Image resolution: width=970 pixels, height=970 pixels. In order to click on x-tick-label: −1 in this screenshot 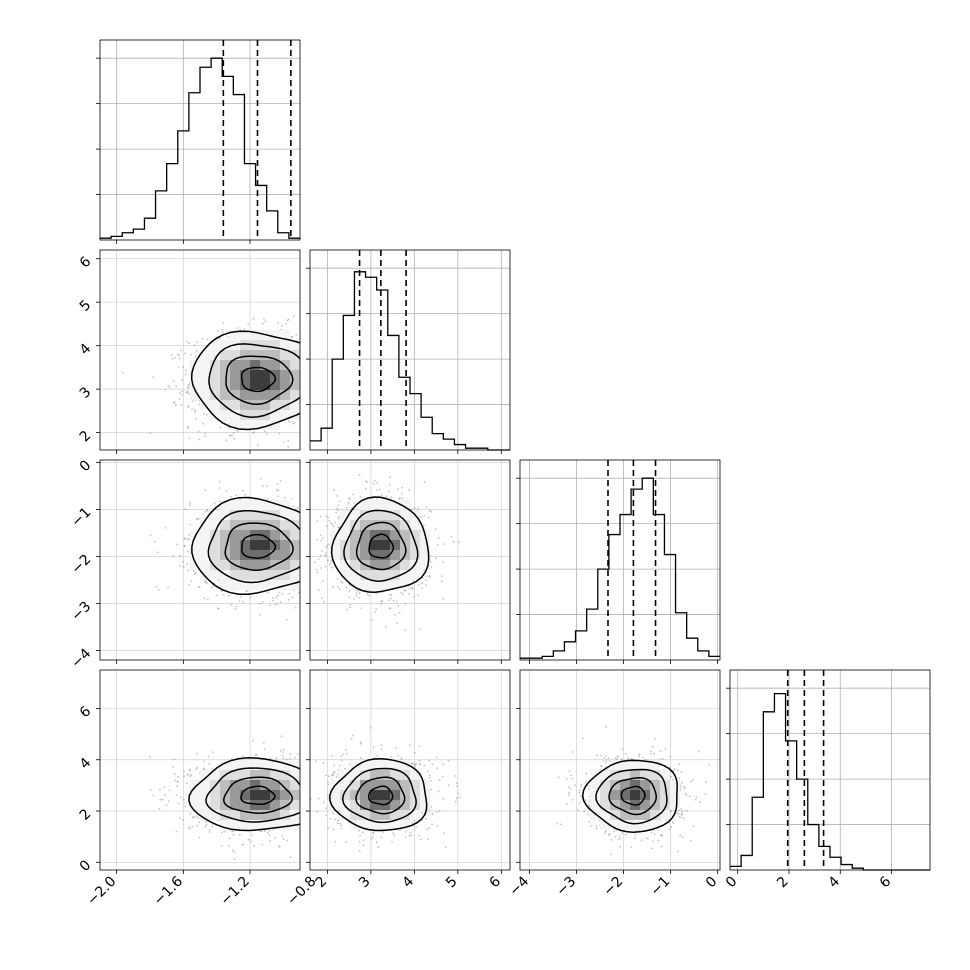, I will do `click(661, 887)`.